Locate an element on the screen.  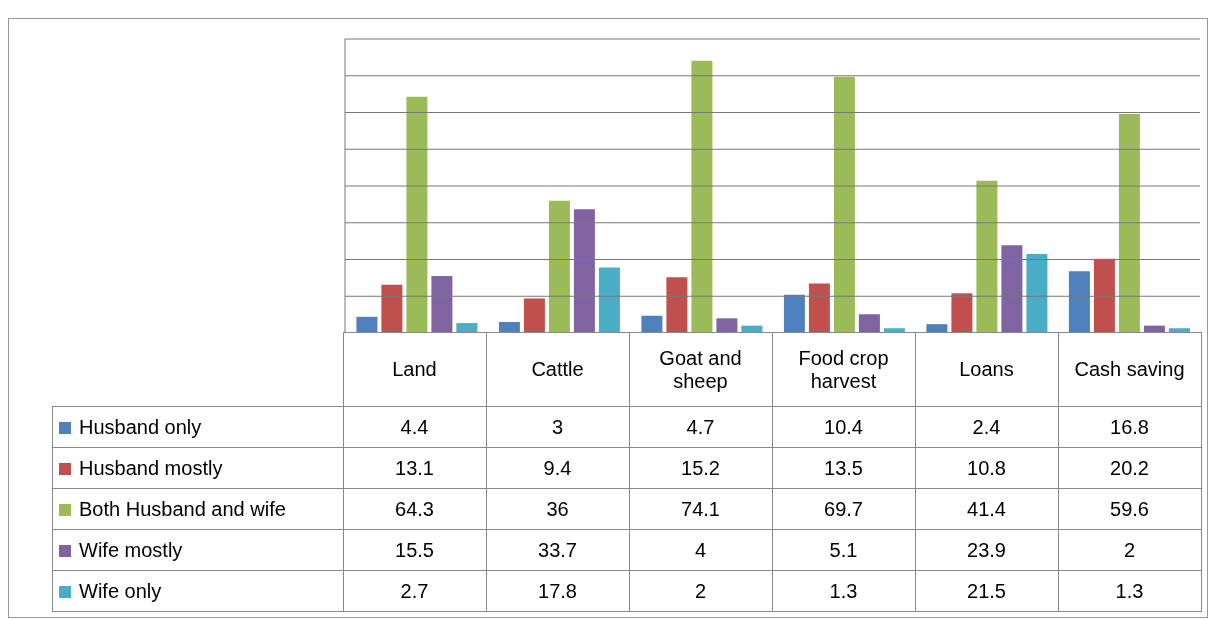
x-tick-label: Loans is located at coordinates (986, 369).